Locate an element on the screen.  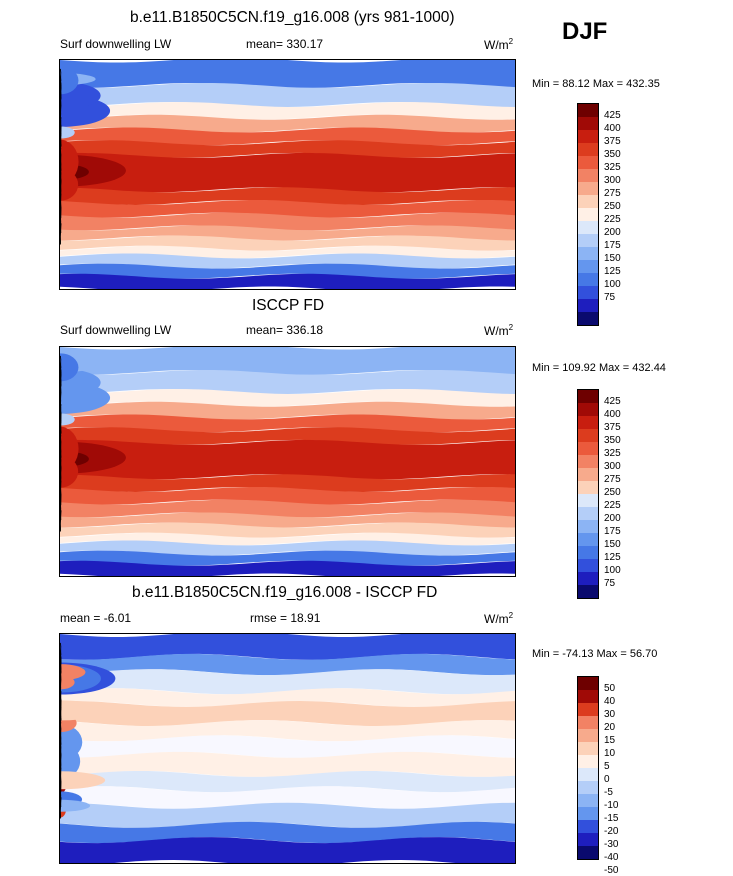
colorbar-tick-label: 30 is located at coordinates (610, 714).